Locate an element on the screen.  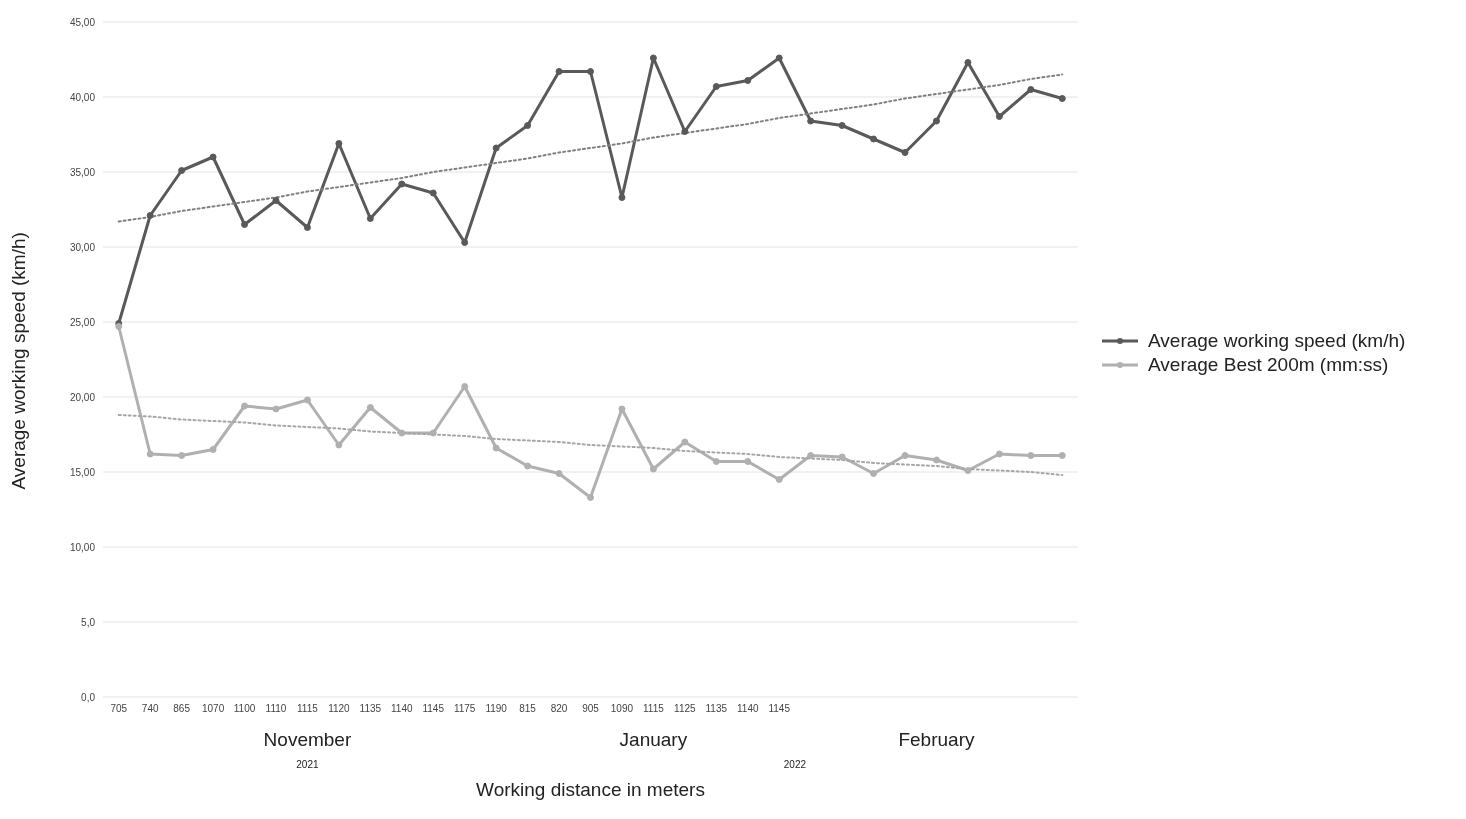
y-tick-label: 25,00 is located at coordinates (82, 322).